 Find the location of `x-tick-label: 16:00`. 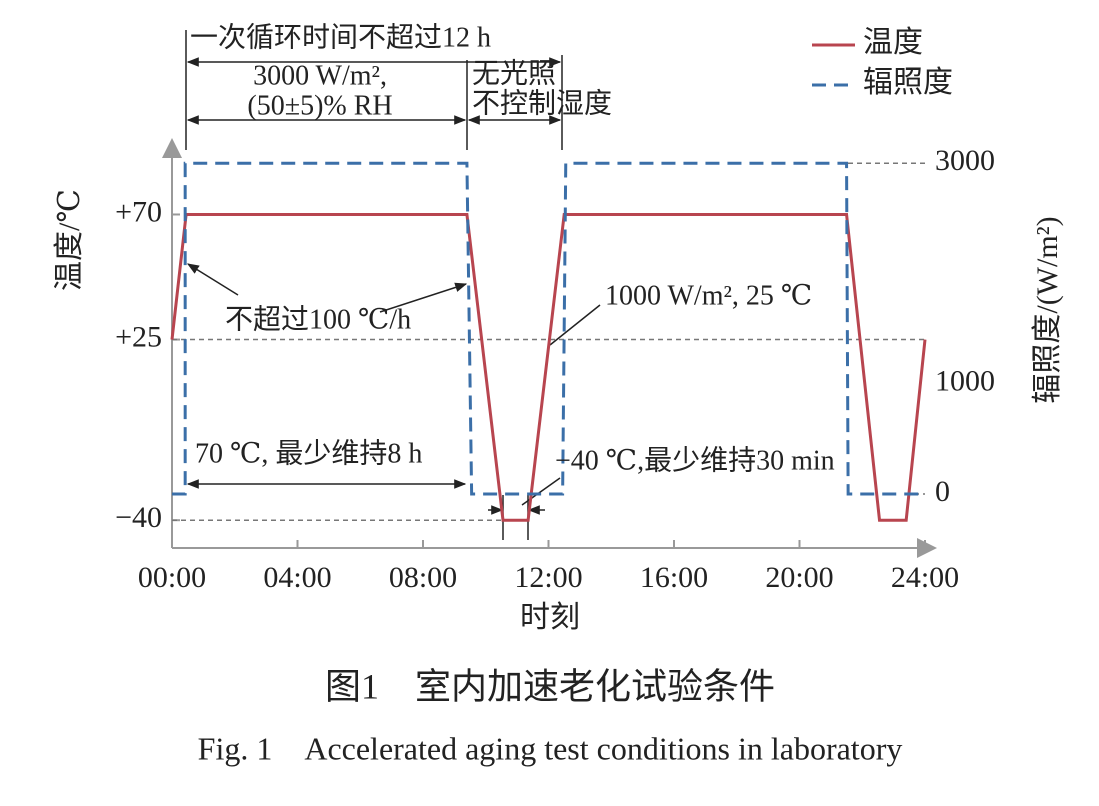

x-tick-label: 16:00 is located at coordinates (674, 577).